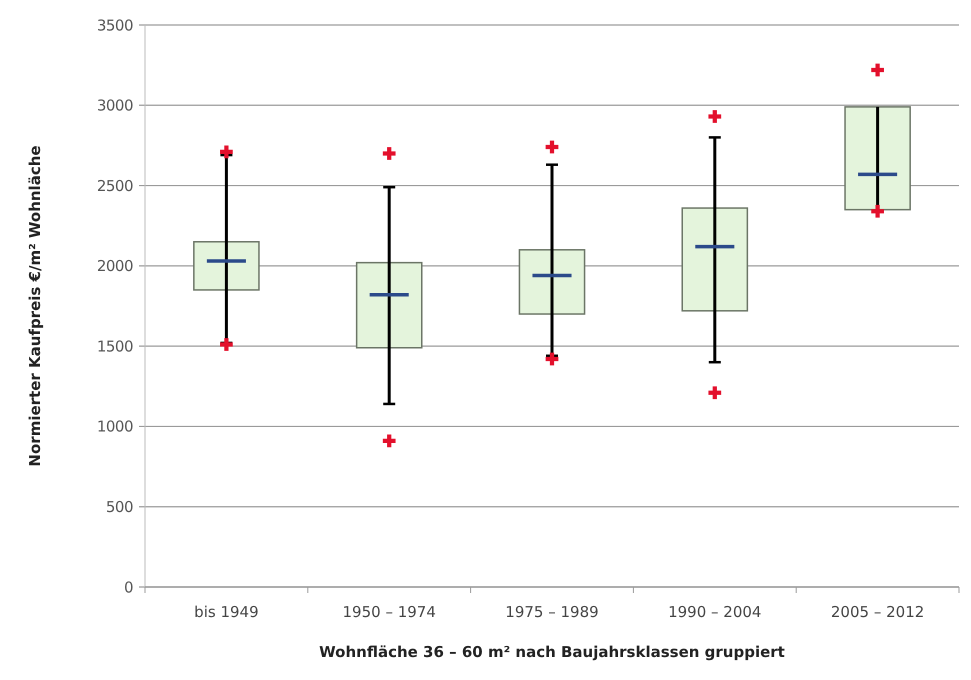 Image resolution: width=971 pixels, height=680 pixels. What do you see at coordinates (114, 185) in the screenshot?
I see `y-tick-label: 2500` at bounding box center [114, 185].